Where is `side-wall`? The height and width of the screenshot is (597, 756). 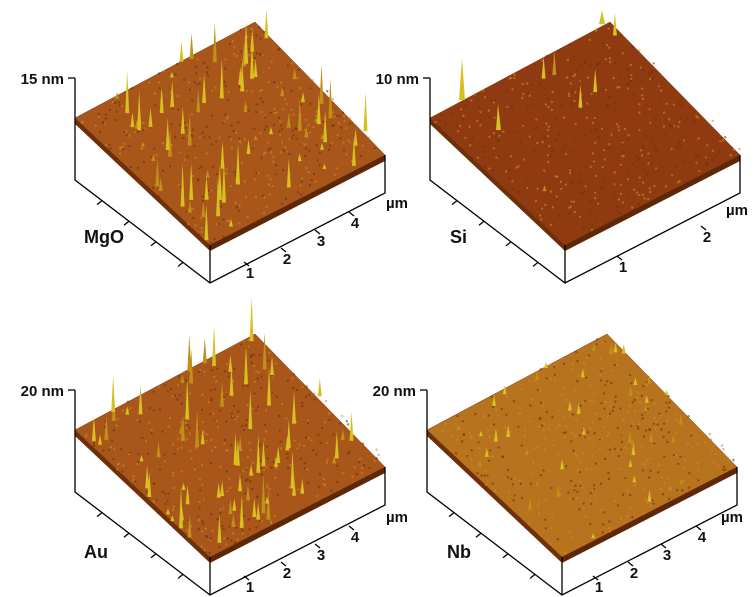
side-wall is located at coordinates (652, 219).